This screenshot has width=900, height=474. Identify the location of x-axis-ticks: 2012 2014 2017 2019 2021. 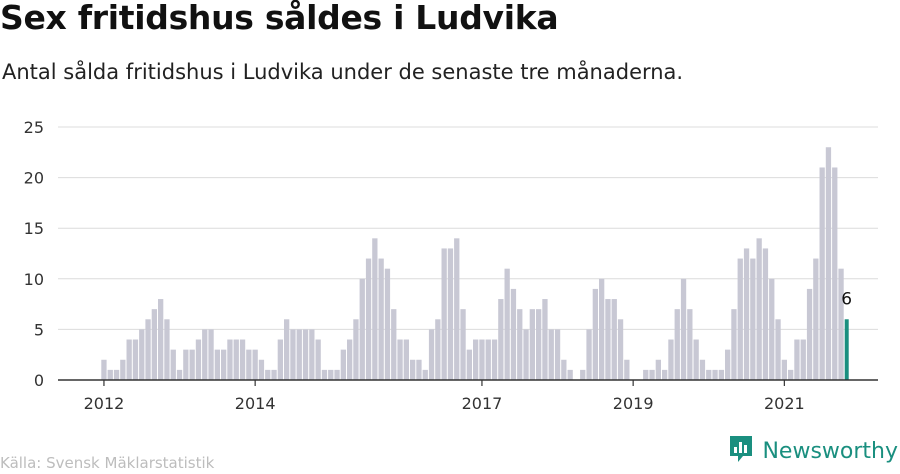
(444, 396).